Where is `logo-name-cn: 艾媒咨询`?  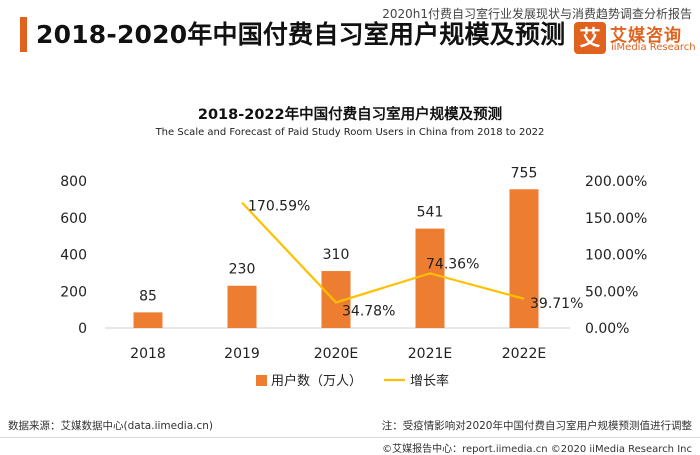 logo-name-cn: 艾媒咨询 is located at coordinates (646, 36).